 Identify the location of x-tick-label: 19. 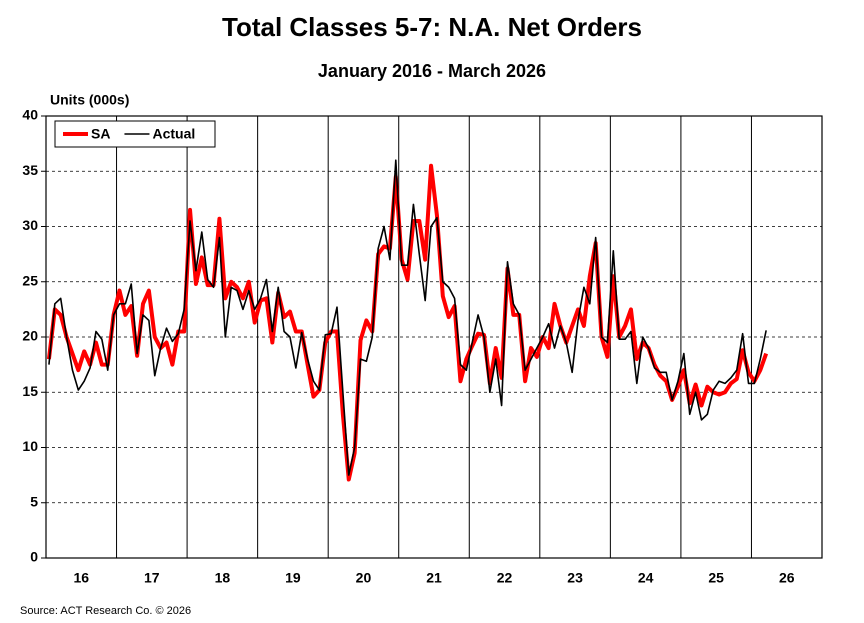
(293, 578).